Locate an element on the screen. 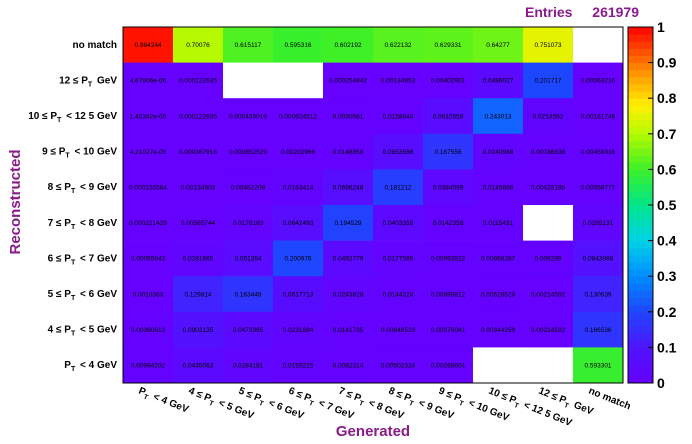 Image resolution: width=692 pixels, height=444 pixels. cell-value-label: 0.0214592 is located at coordinates (548, 116).